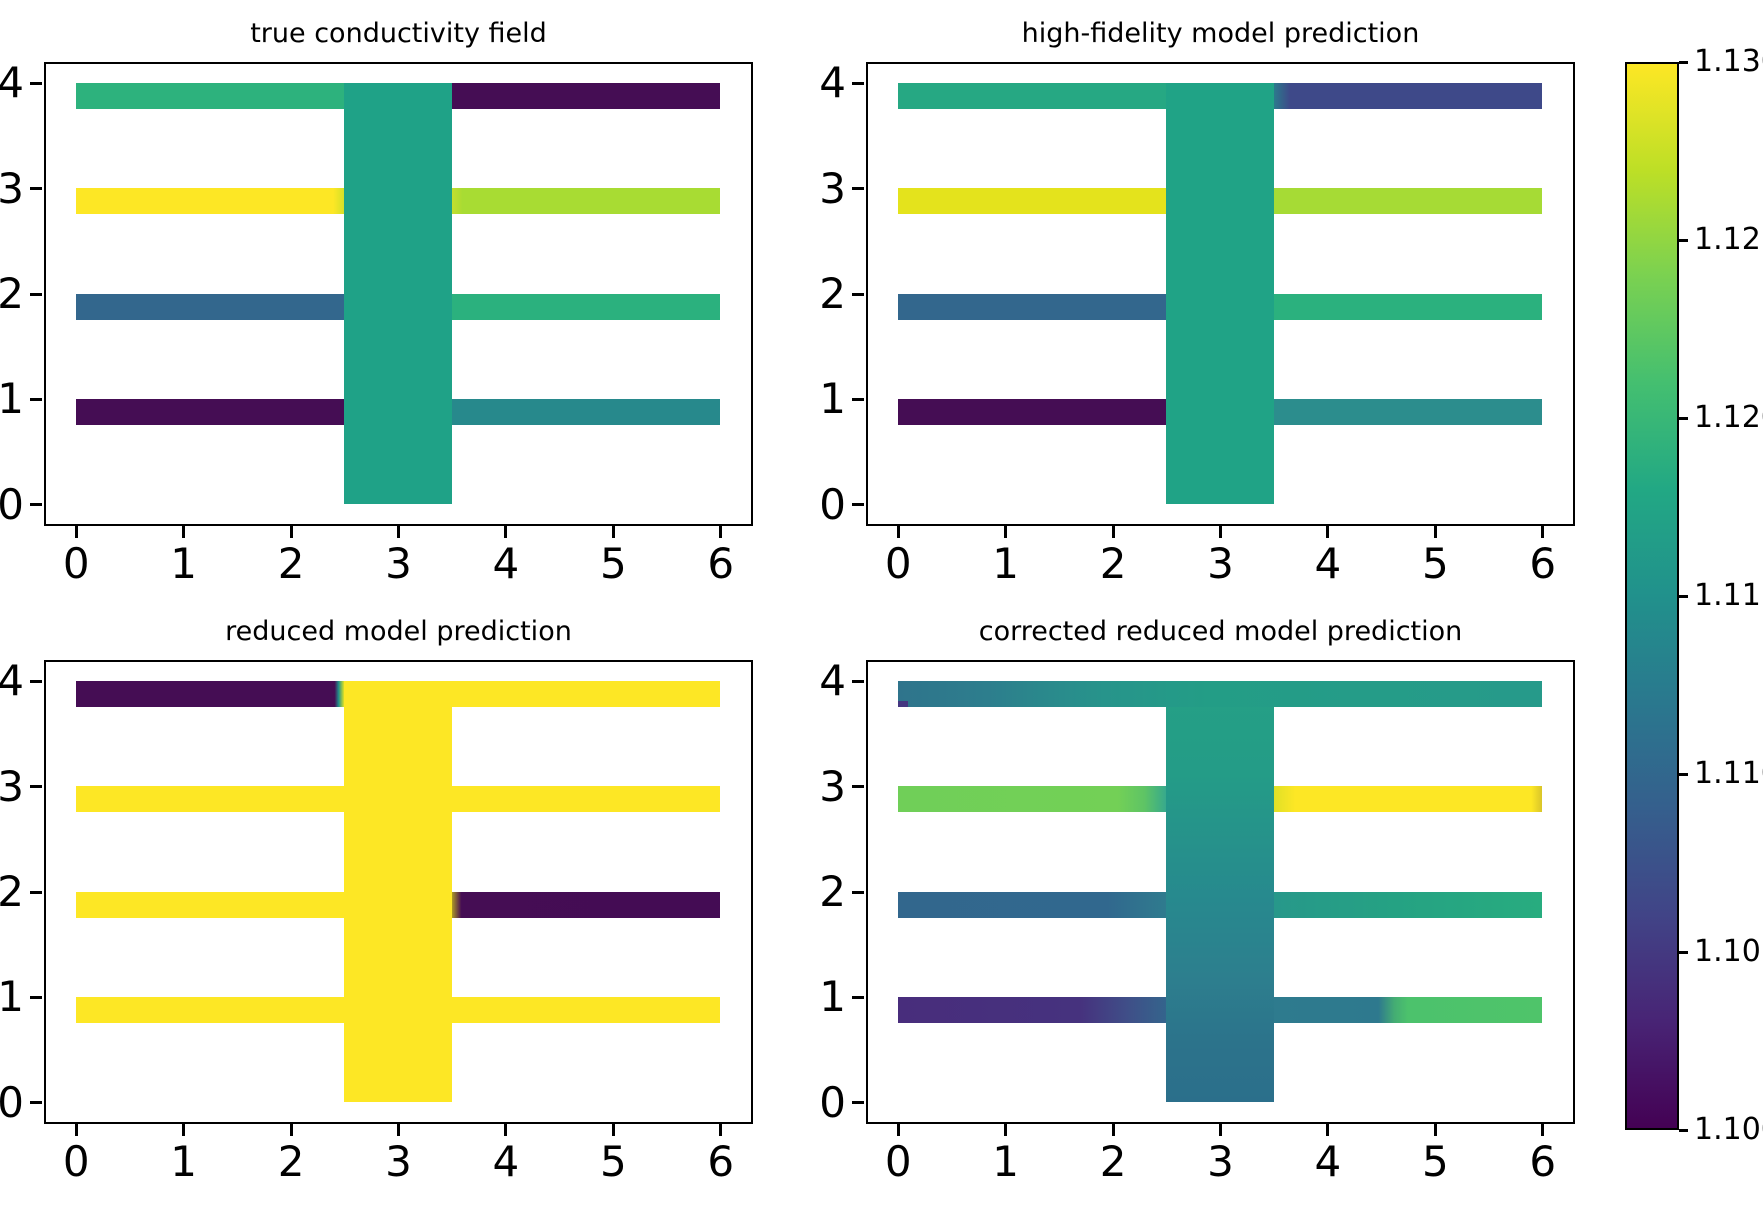 This screenshot has width=1763, height=1212. I want to click on colorbar-tick-label: 1.110, so click(1728, 773).